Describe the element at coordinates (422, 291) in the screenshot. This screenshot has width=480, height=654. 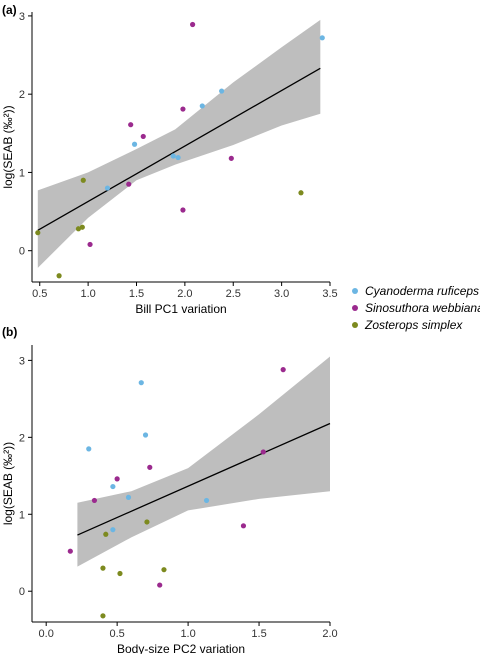
I see `legend-label: Cyanoderma ruficeps` at that location.